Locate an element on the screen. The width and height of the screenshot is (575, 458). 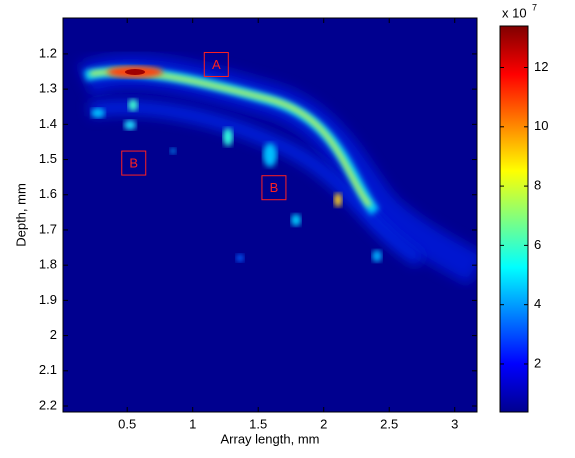
x-tick-label: 0.5 is located at coordinates (127, 423).